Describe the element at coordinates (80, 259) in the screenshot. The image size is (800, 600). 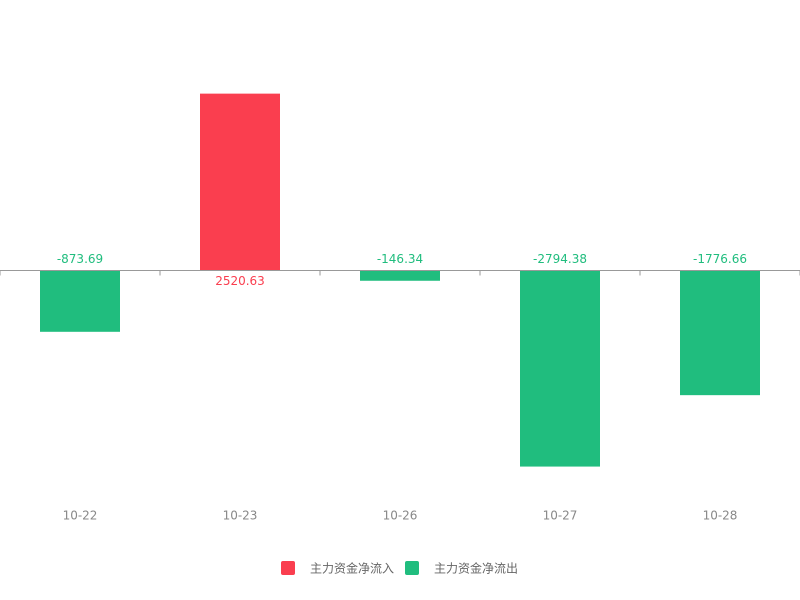
I see `data-label: -873.69` at that location.